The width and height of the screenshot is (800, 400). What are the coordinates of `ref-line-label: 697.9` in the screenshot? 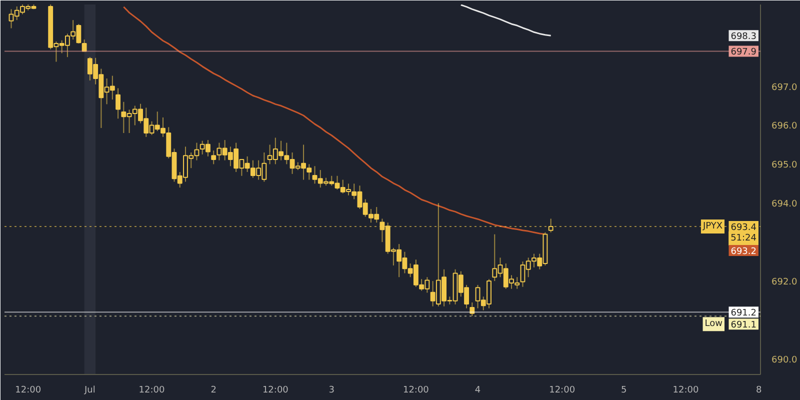 It's located at (743, 53).